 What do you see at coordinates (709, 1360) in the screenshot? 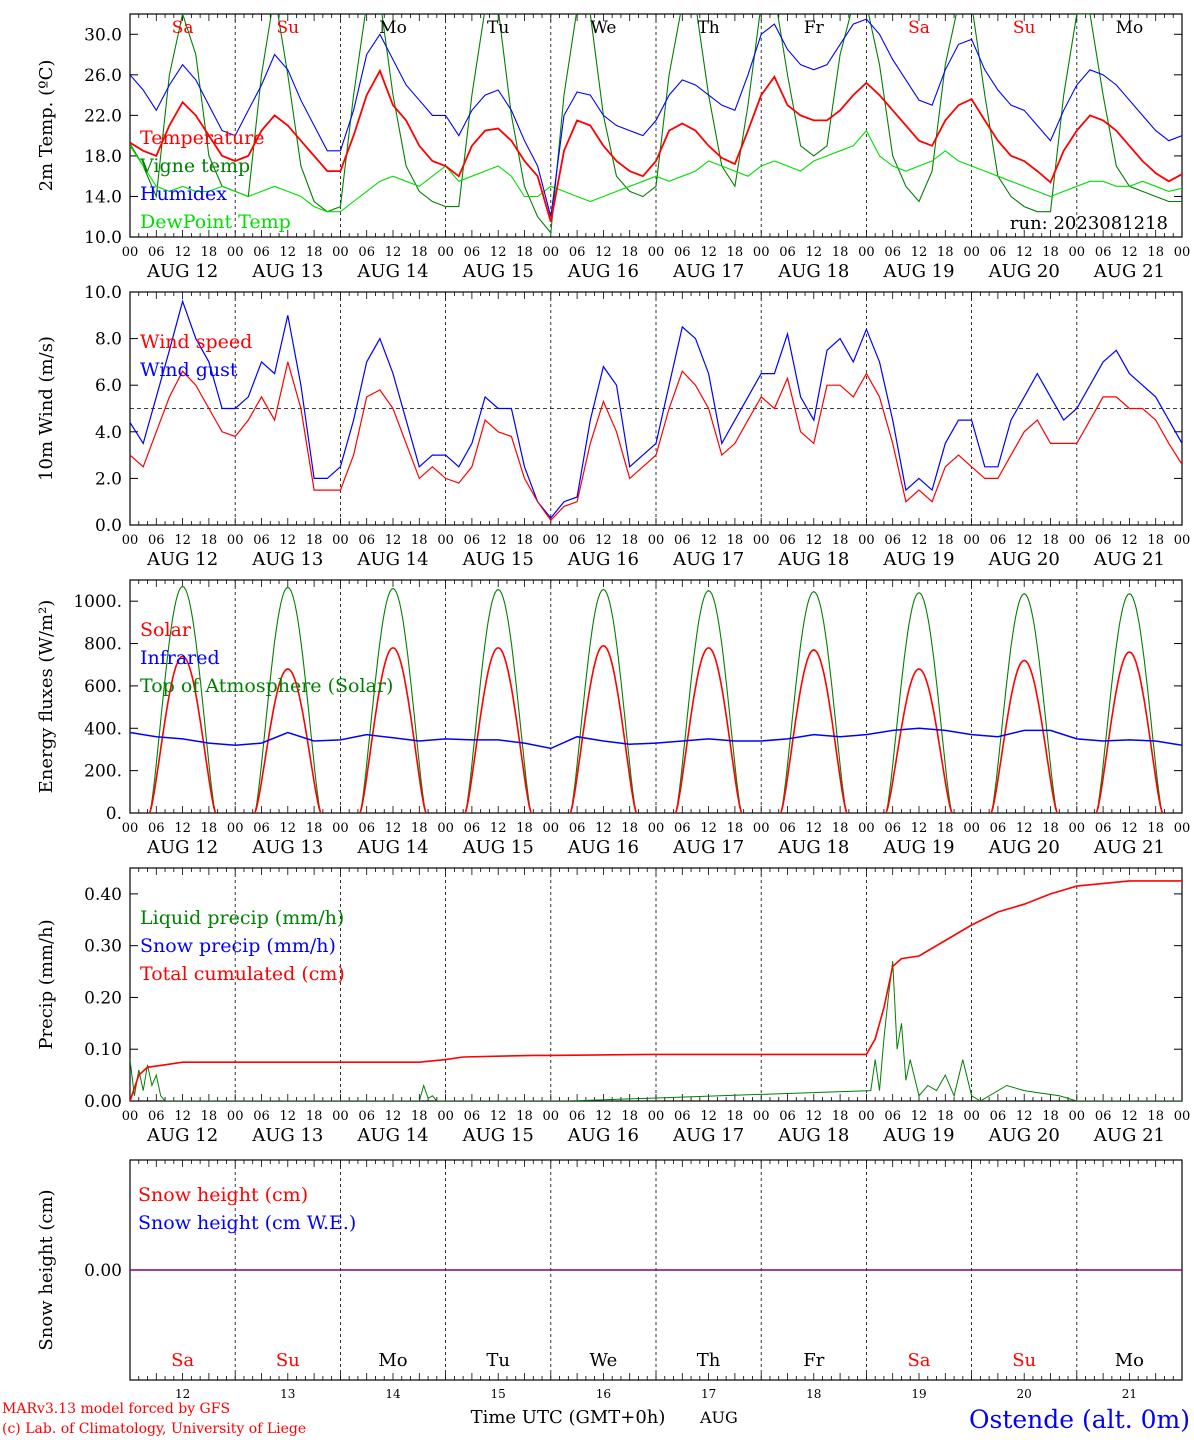
I see `snow-weekday-label: Th` at bounding box center [709, 1360].